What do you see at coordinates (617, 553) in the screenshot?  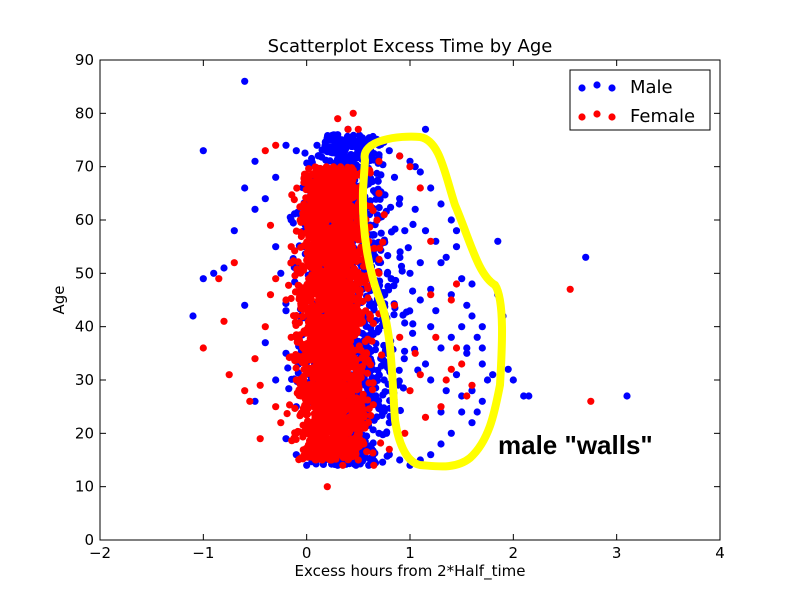 I see `x-tick-label: 3` at bounding box center [617, 553].